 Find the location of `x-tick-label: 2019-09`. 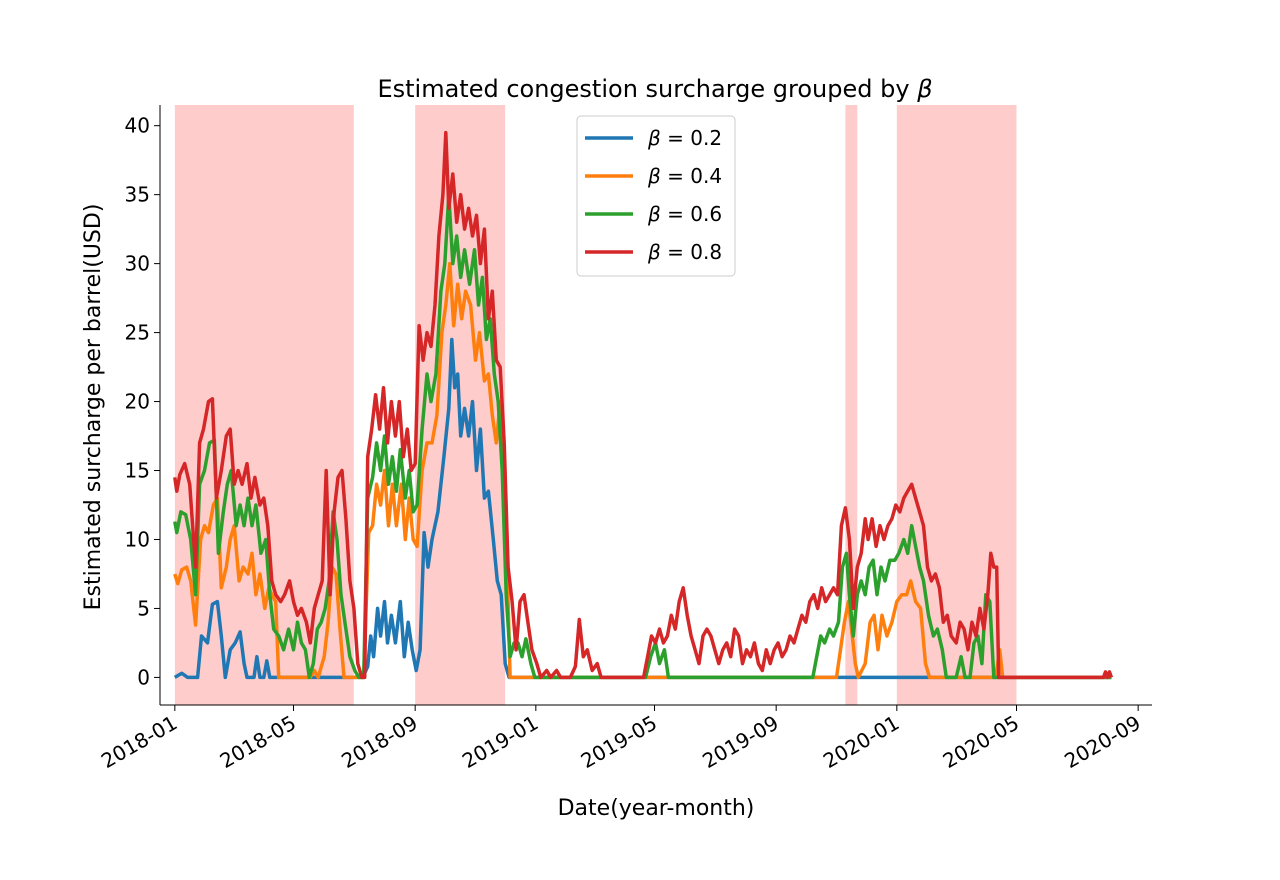

x-tick-label: 2019-09 is located at coordinates (740, 742).